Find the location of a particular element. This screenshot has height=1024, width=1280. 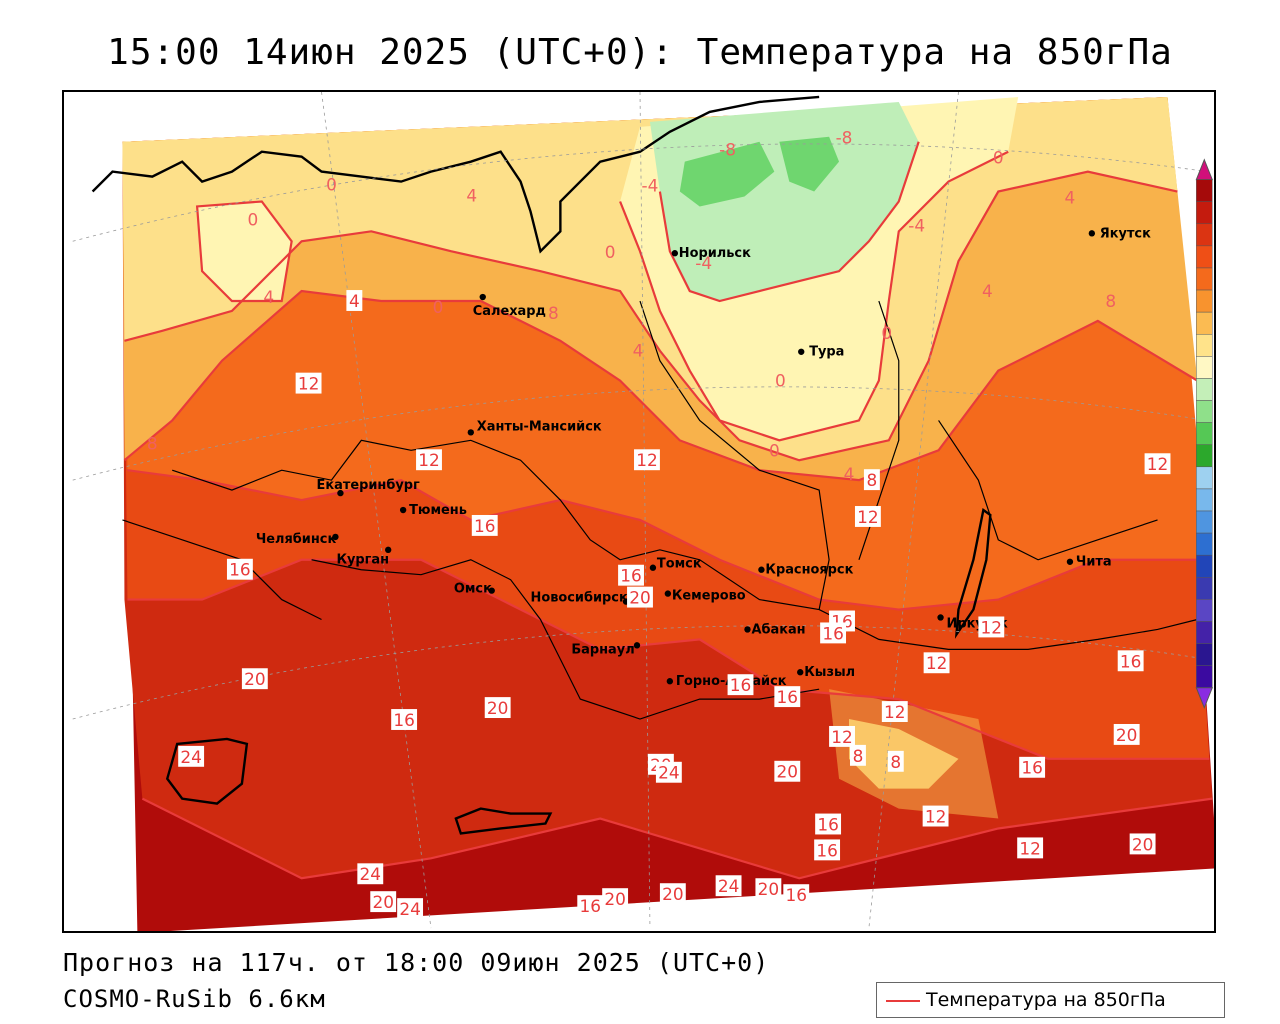

city-label: Екатеринбург is located at coordinates (368, 485).